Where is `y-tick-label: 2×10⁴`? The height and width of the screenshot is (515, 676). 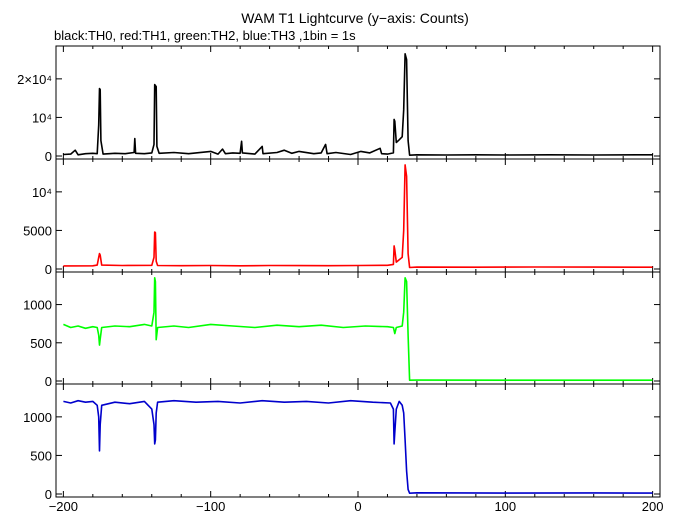 y-tick-label: 2×10⁴ is located at coordinates (34, 79).